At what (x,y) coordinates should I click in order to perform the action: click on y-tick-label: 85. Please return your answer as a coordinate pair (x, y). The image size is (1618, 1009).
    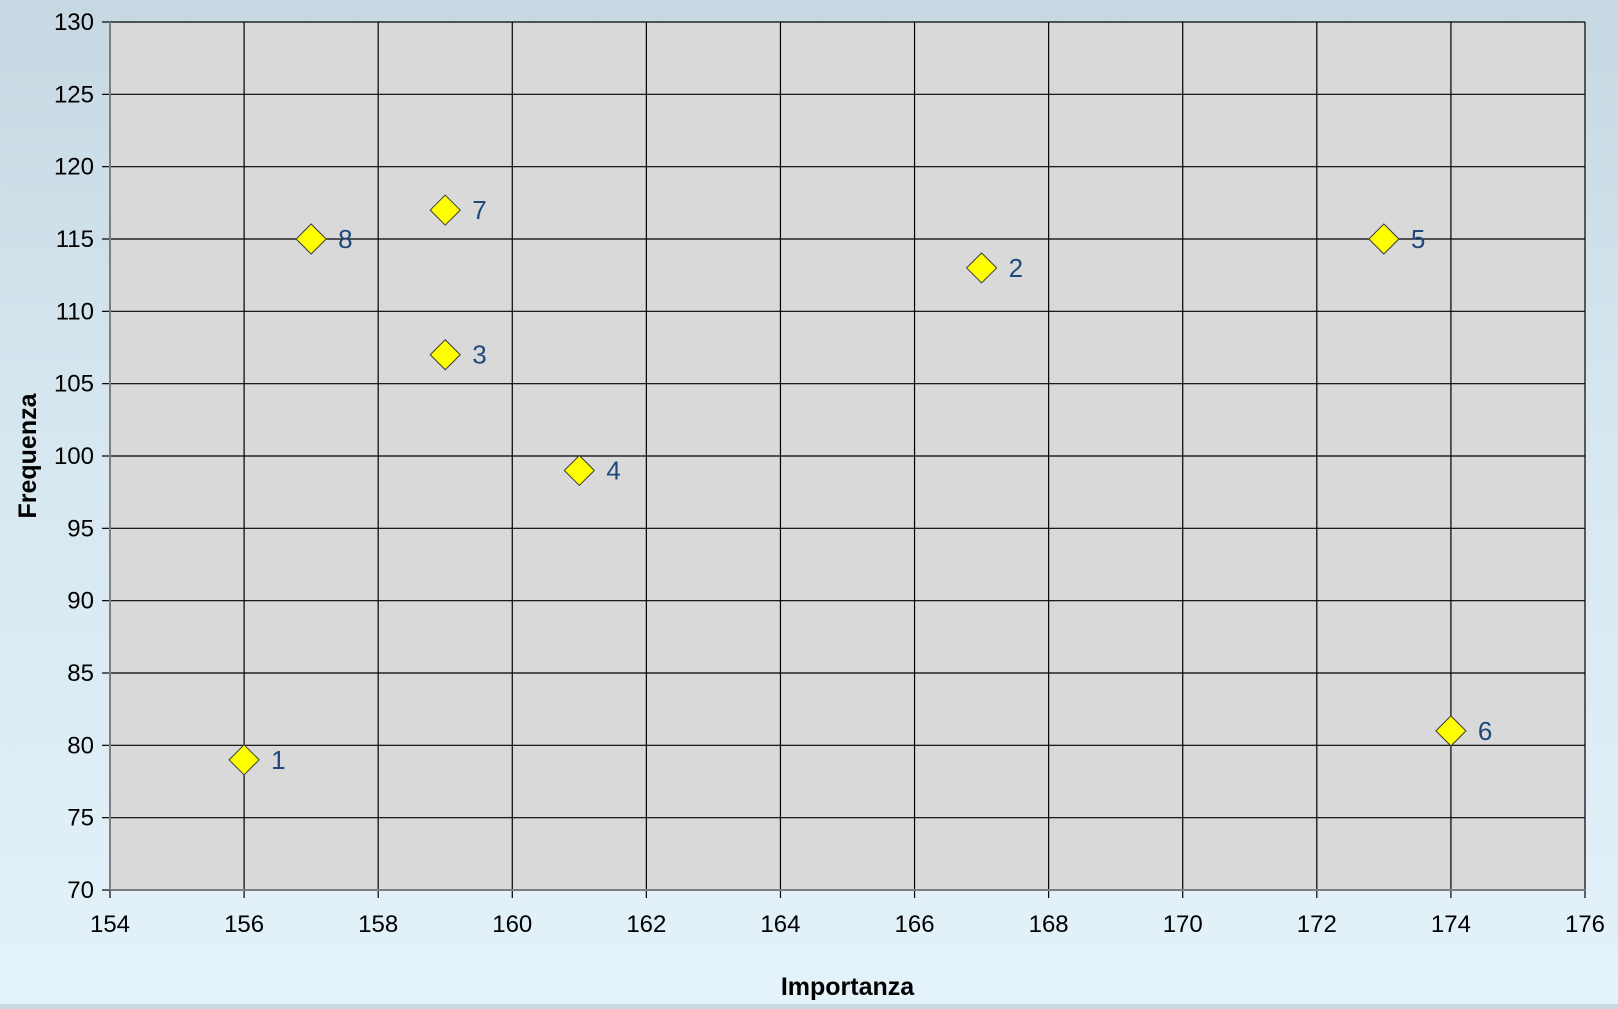
    Looking at the image, I should click on (80, 673).